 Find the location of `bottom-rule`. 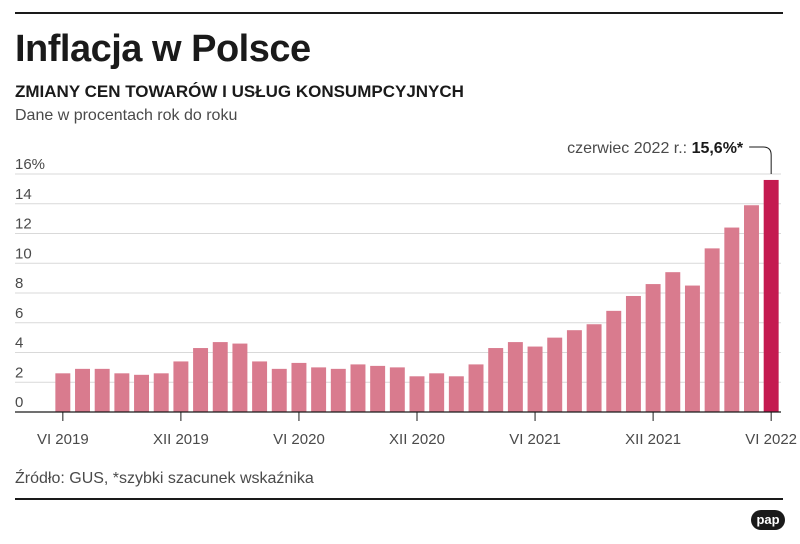

bottom-rule is located at coordinates (399, 499).